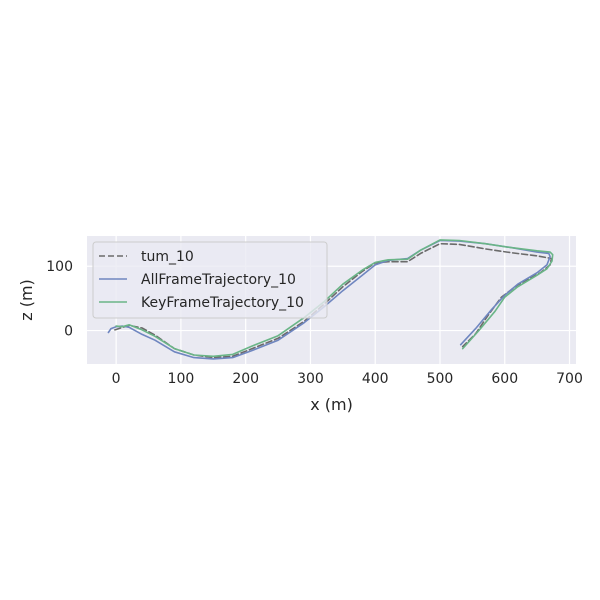 The width and height of the screenshot is (600, 600). I want to click on x-tick-label: 200, so click(245, 379).